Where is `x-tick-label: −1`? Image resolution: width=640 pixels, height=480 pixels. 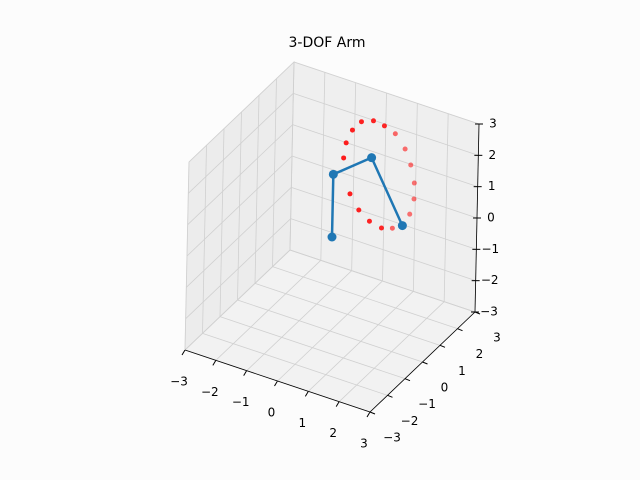 x-tick-label: −1 is located at coordinates (241, 402).